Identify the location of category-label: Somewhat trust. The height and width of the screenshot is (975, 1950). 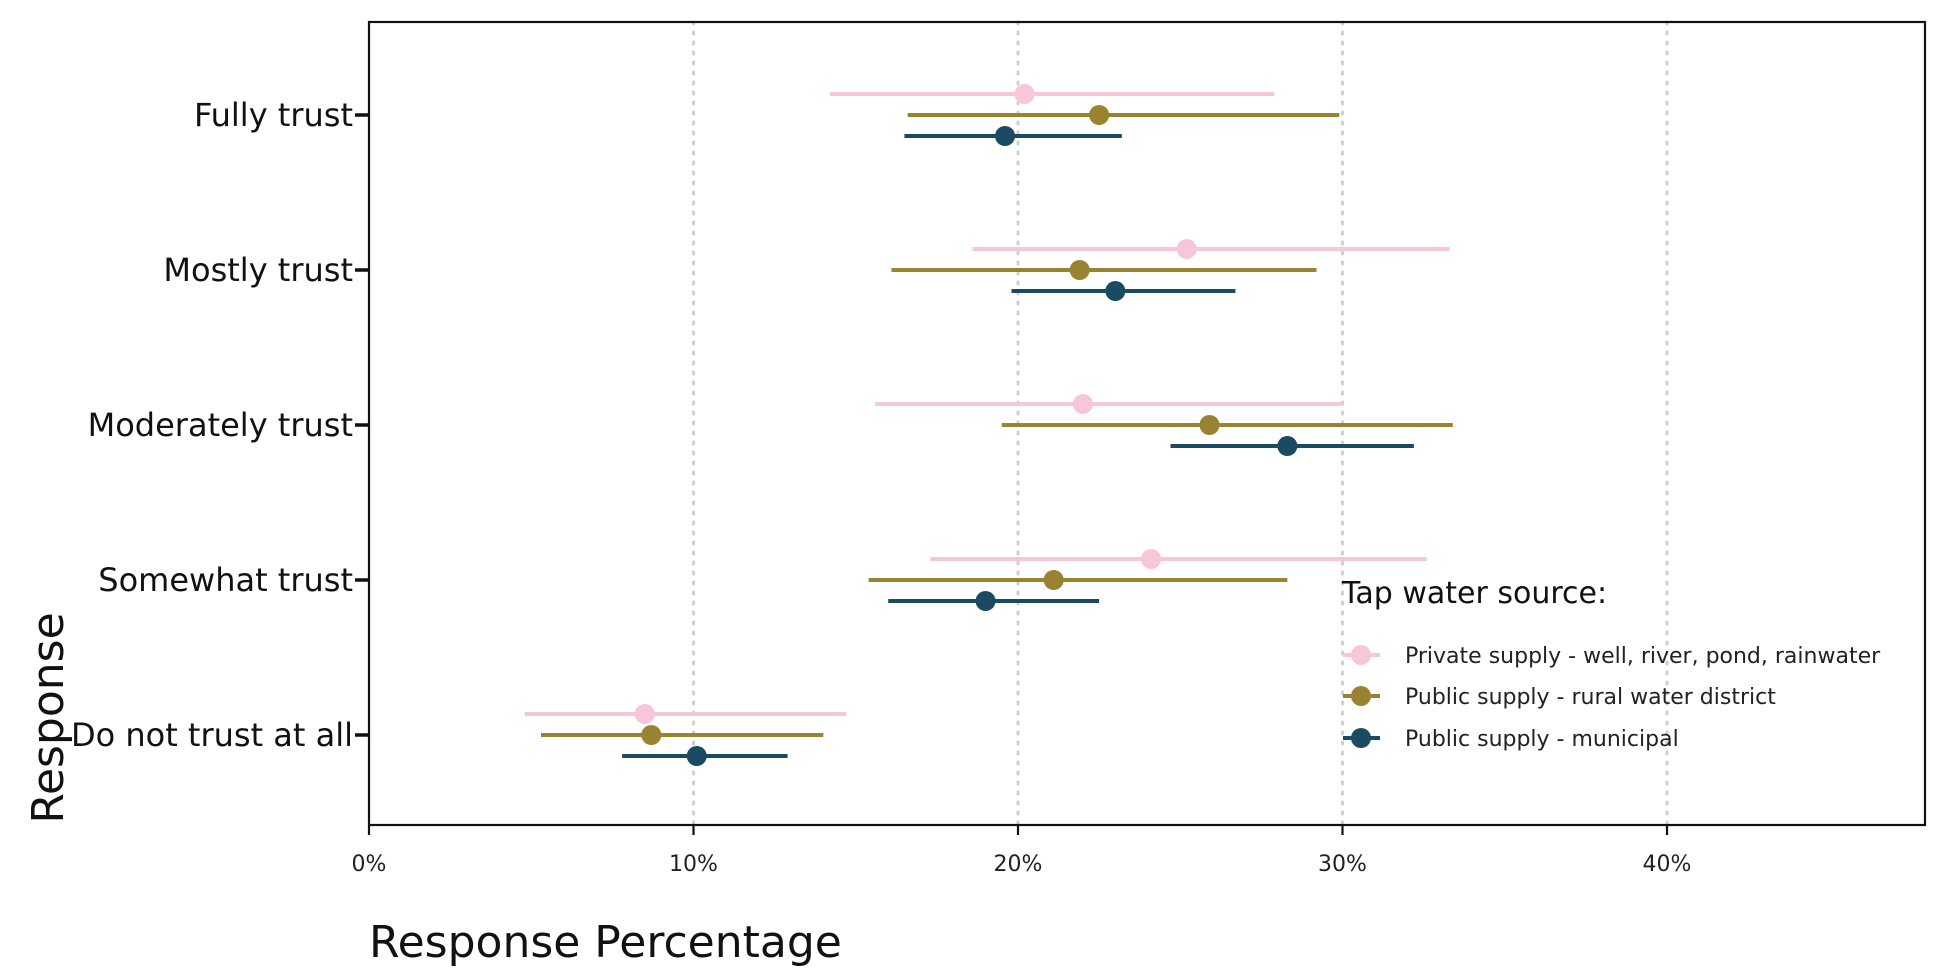
(225, 580).